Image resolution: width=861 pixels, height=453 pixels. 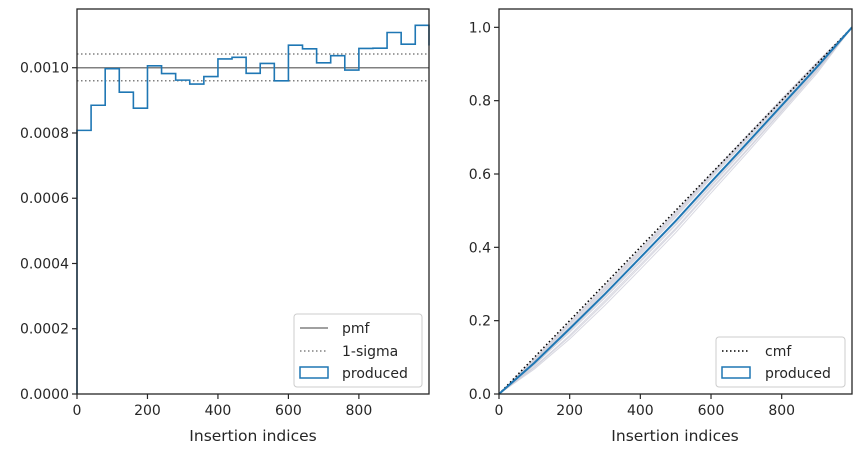 What do you see at coordinates (781, 411) in the screenshot?
I see `right-x-tick-label: 800` at bounding box center [781, 411].